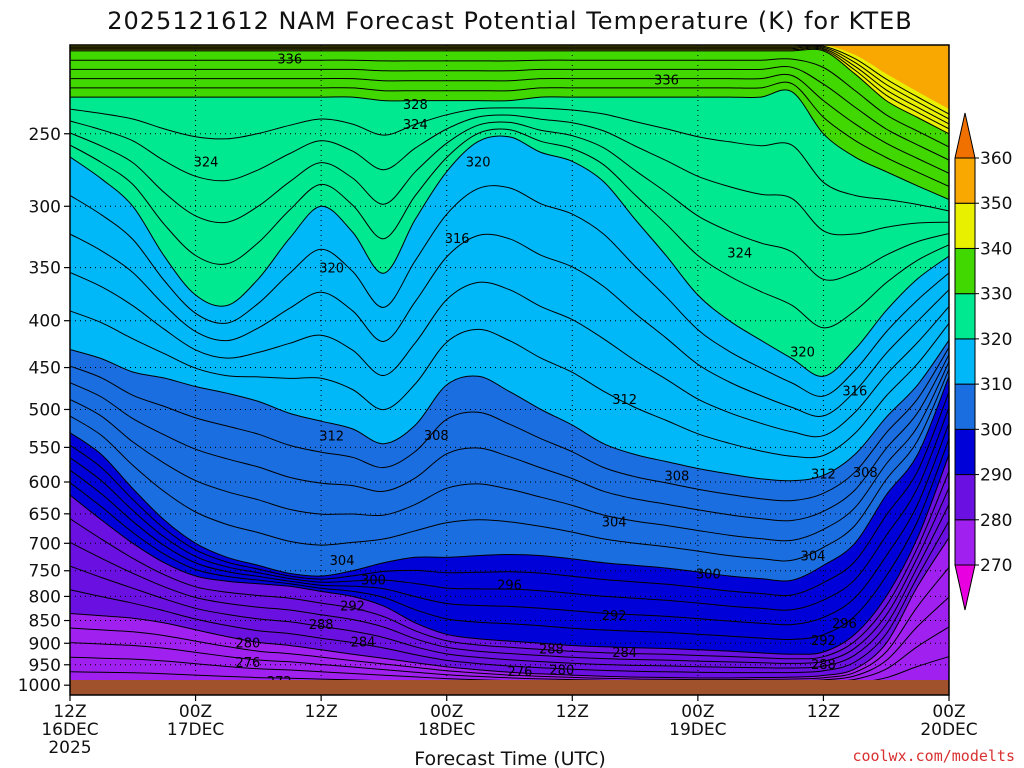 The width and height of the screenshot is (1024, 768). What do you see at coordinates (45, 269) in the screenshot?
I see `y-tick-label: 350` at bounding box center [45, 269].